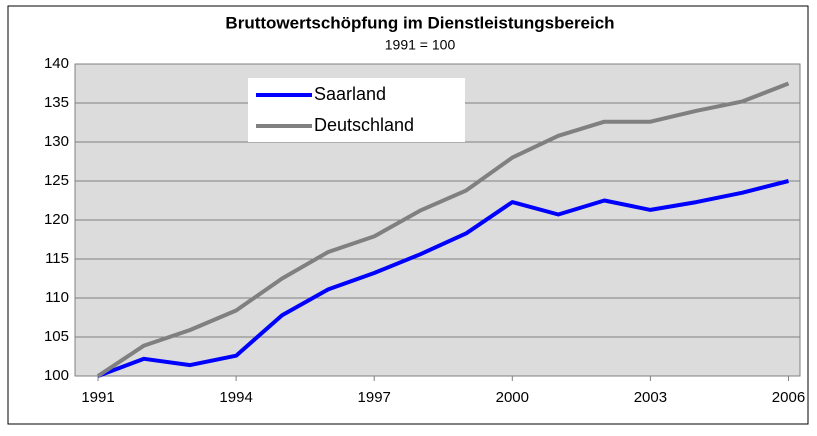 The height and width of the screenshot is (436, 817). Describe the element at coordinates (56, 102) in the screenshot. I see `y-tick-label: 135` at that location.